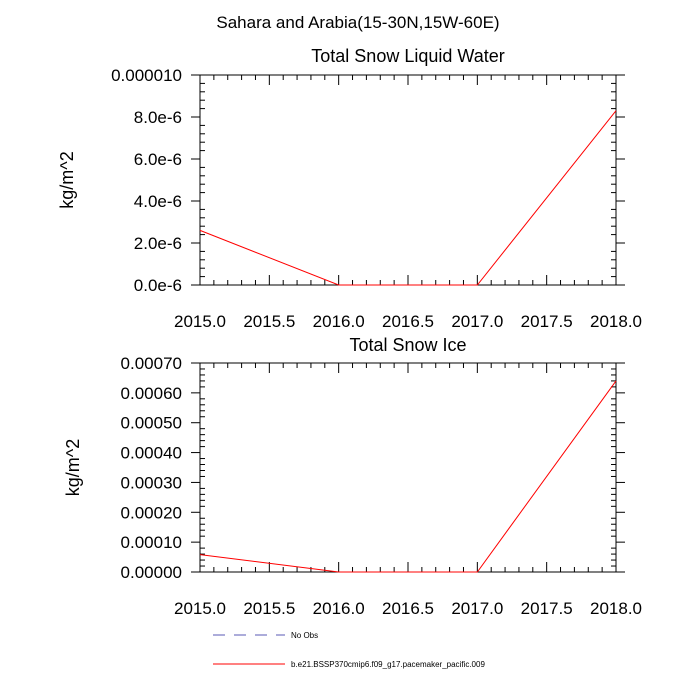 The height and width of the screenshot is (700, 700). What do you see at coordinates (357, 22) in the screenshot?
I see `figure-title: Sahara and Arabia(15-30N,15W-60E)` at bounding box center [357, 22].